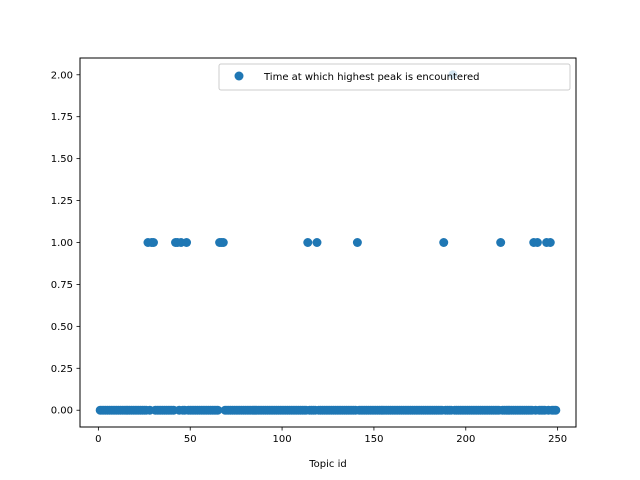 The width and height of the screenshot is (640, 480). I want to click on legend-marker, so click(239, 76).